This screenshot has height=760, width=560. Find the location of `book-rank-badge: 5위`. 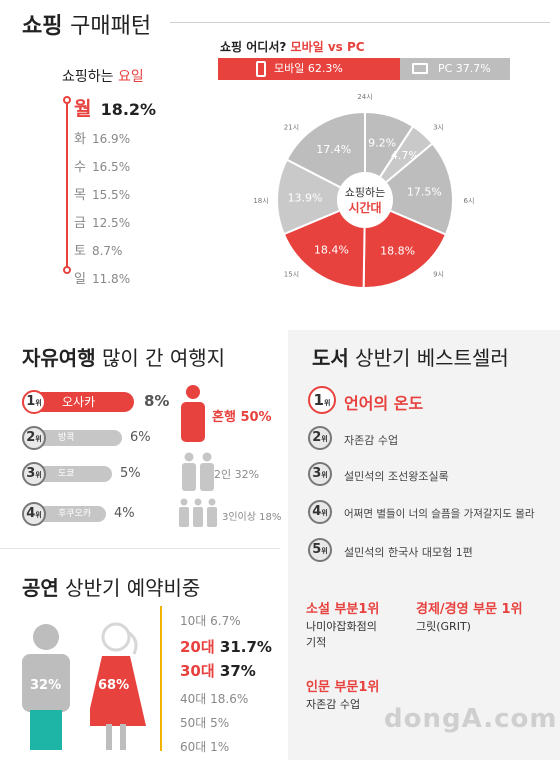

book-rank-badge: 5위 is located at coordinates (320, 550).